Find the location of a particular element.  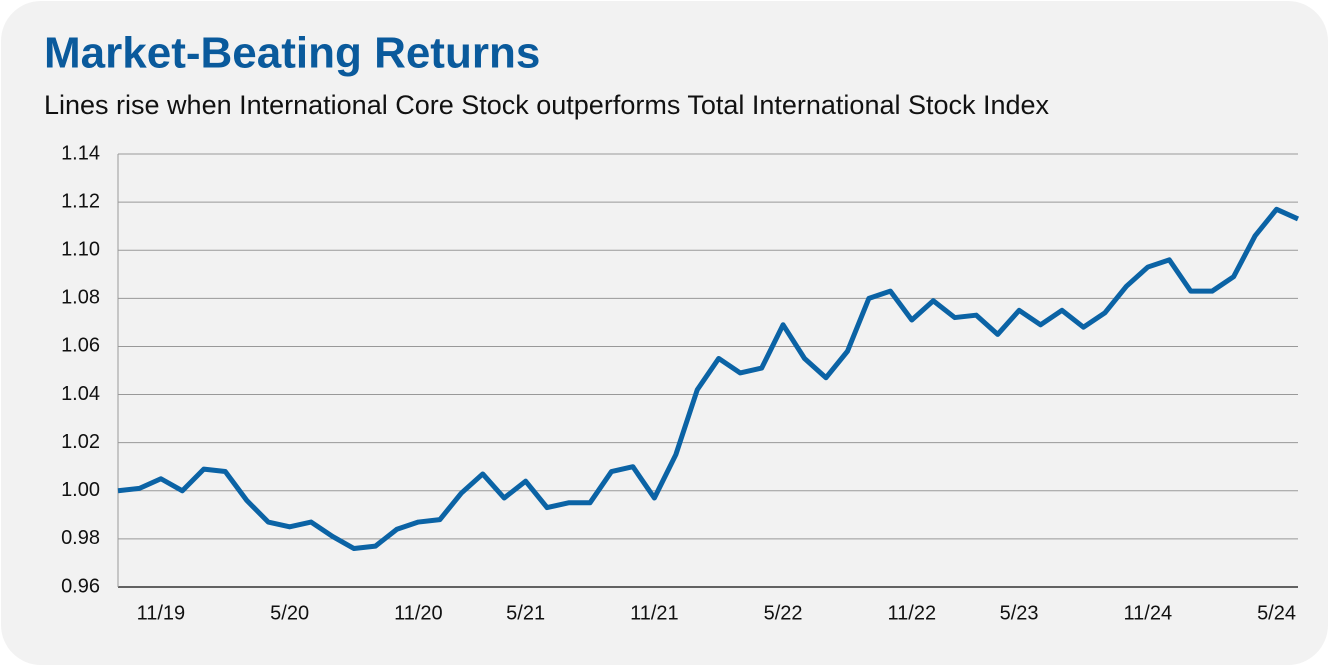

y-tick-label: 1.08 is located at coordinates (80, 298).